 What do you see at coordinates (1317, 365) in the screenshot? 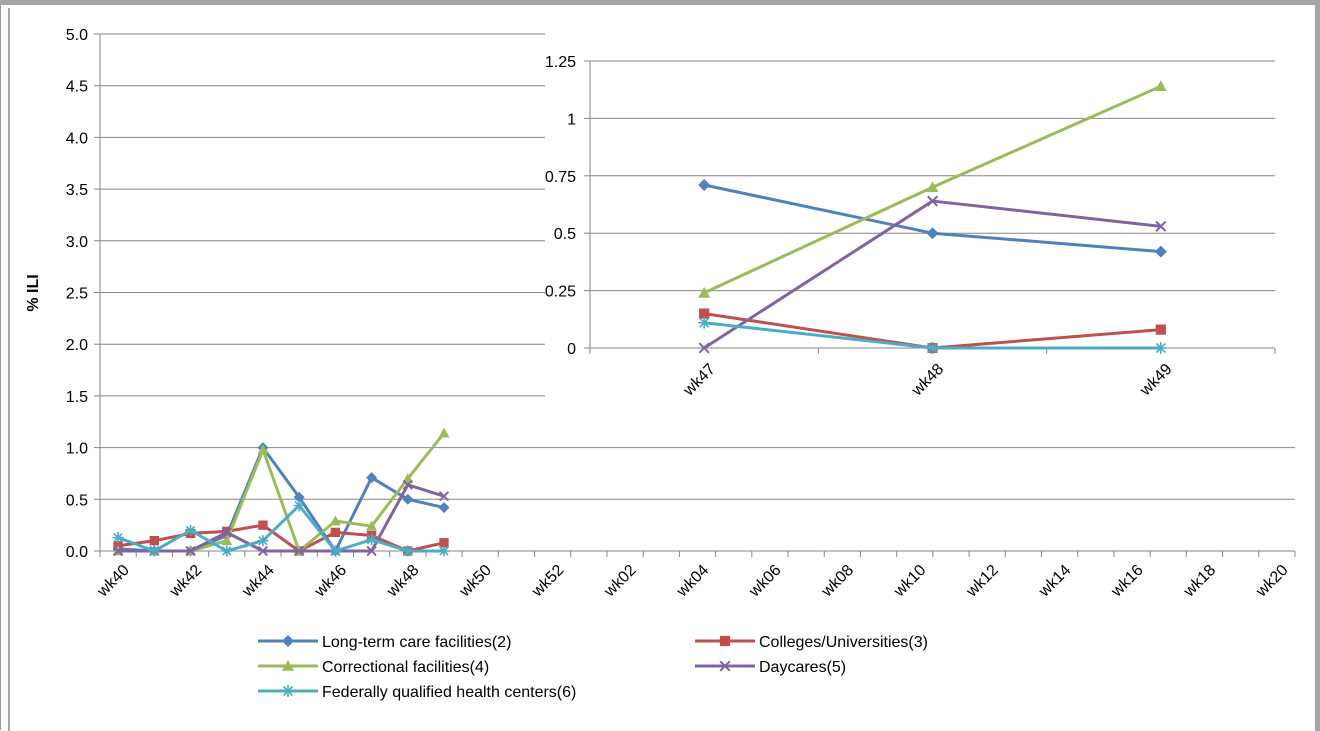
I see `frame-border-right` at bounding box center [1317, 365].